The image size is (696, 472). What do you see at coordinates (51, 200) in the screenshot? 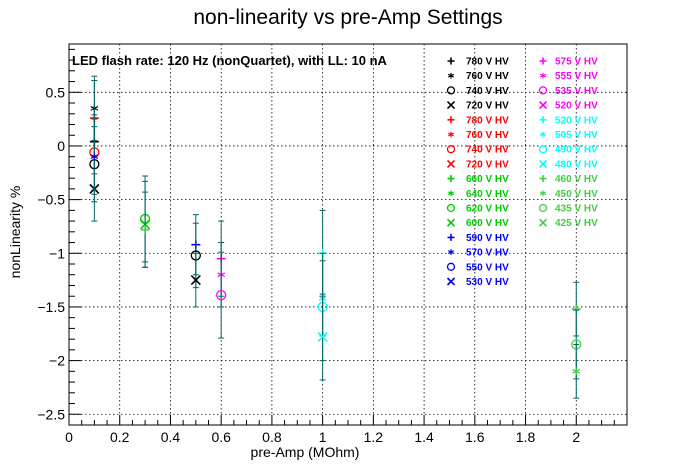
I see `y-tick-label: −0.5` at bounding box center [51, 200].